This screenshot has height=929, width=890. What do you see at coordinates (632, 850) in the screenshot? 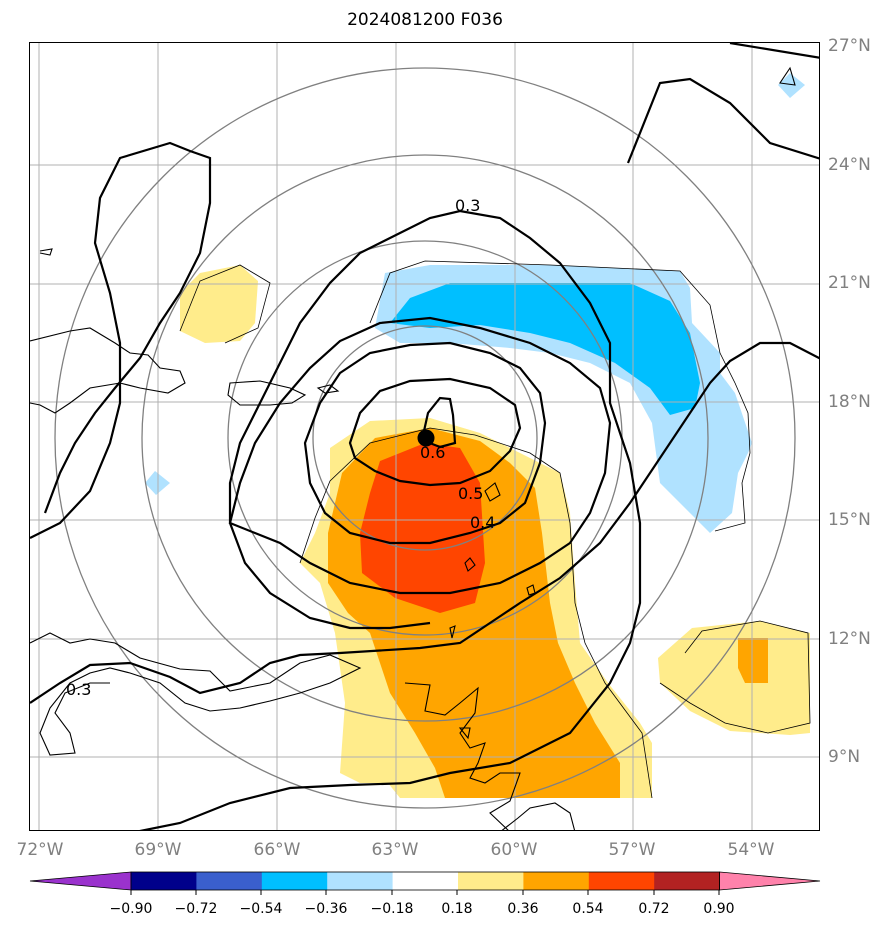
I see `lon-label: 57°W` at bounding box center [632, 850].